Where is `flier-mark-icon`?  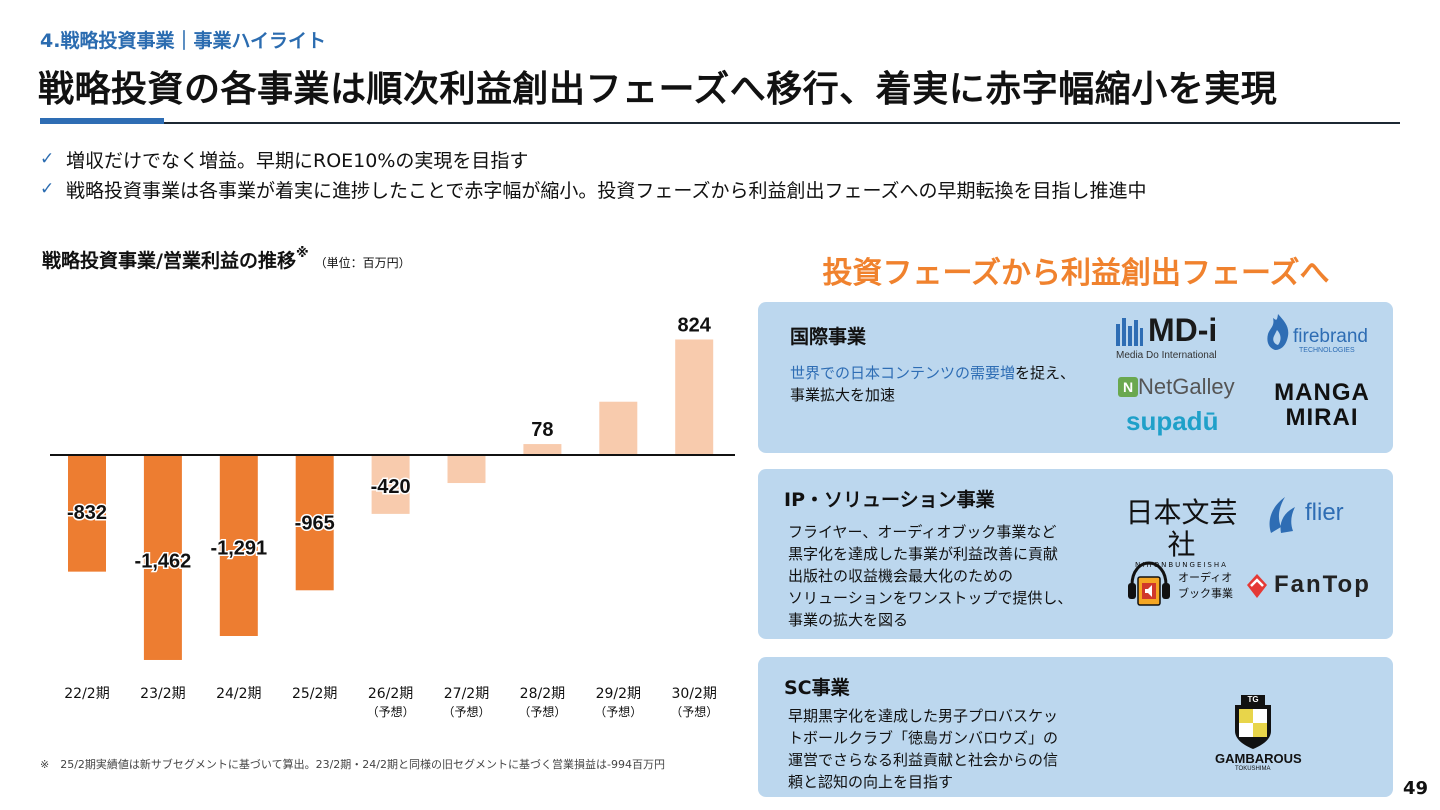 flier-mark-icon is located at coordinates (1282, 515).